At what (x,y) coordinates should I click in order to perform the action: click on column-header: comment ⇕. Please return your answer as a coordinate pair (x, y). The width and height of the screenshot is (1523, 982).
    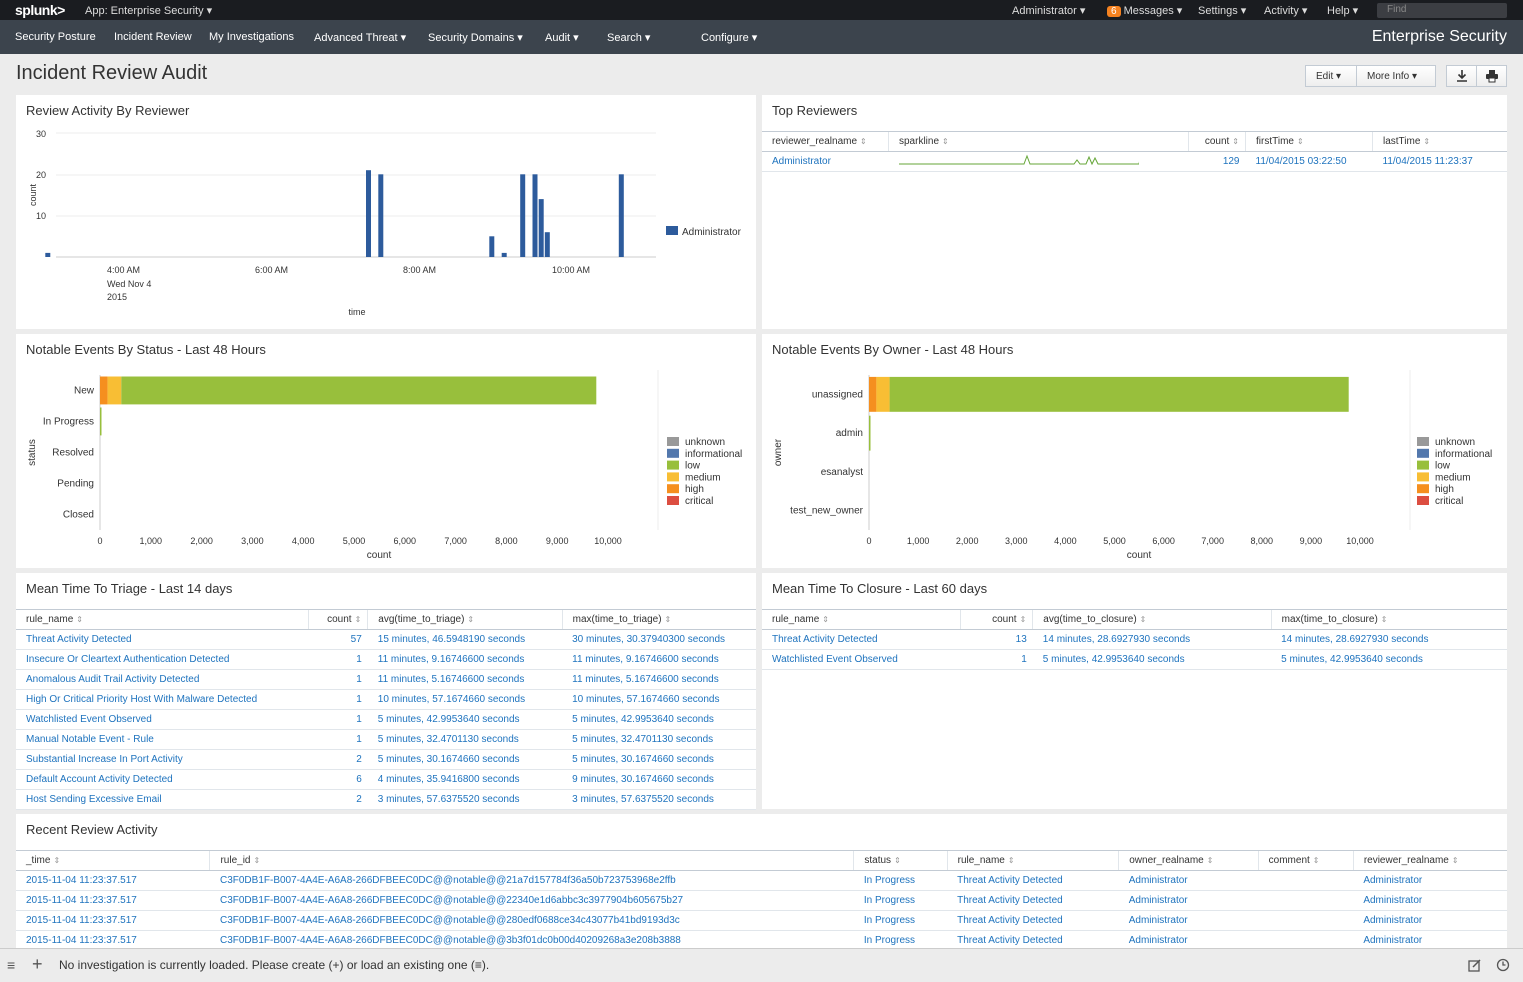
    Looking at the image, I should click on (1305, 860).